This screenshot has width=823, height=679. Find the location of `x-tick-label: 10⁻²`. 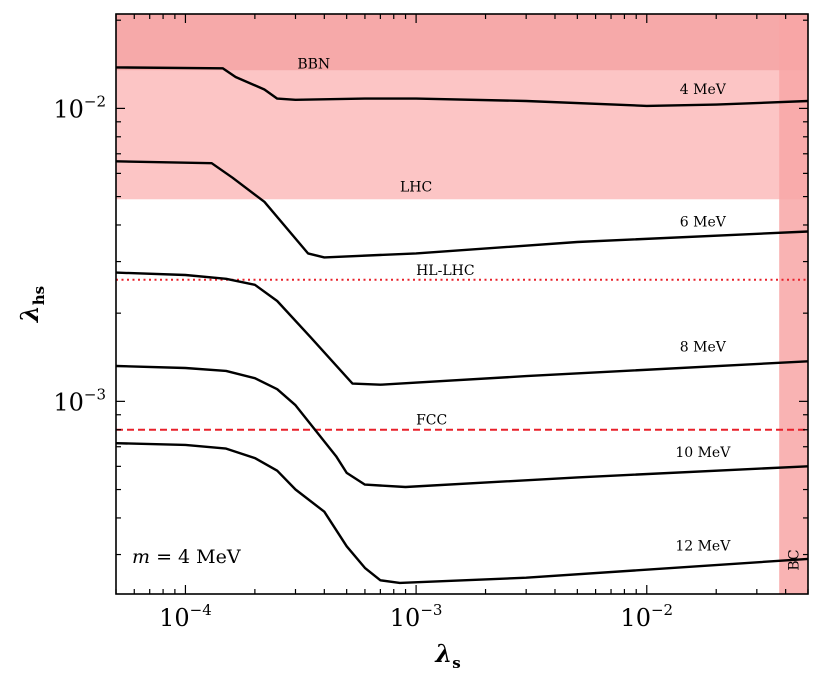

x-tick-label: 10⁻² is located at coordinates (646, 616).